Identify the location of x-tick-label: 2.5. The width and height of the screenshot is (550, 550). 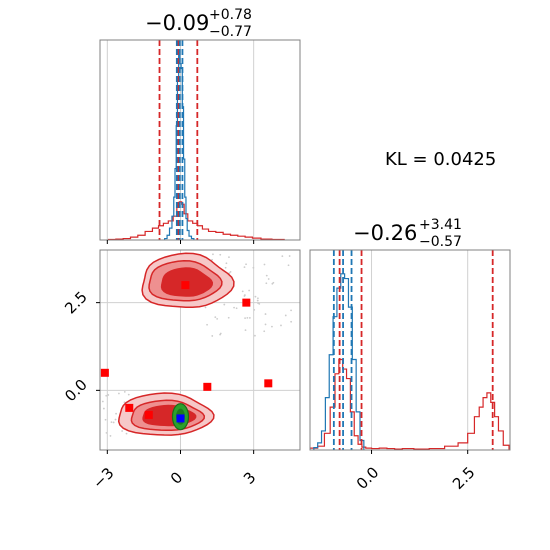
(464, 478).